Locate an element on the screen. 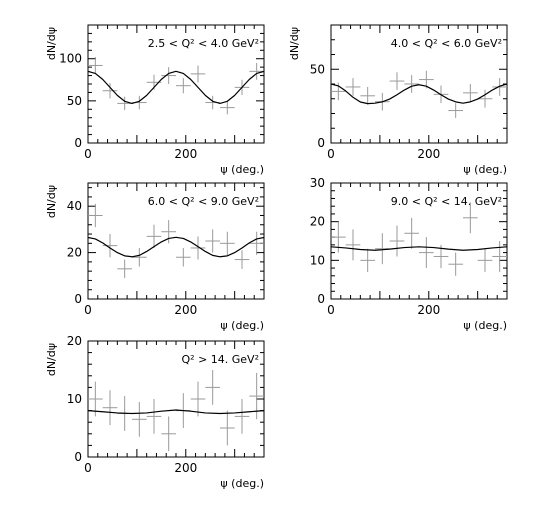  panel-title: 2.5 < Q² < 4.0 GeV² is located at coordinates (203, 43).